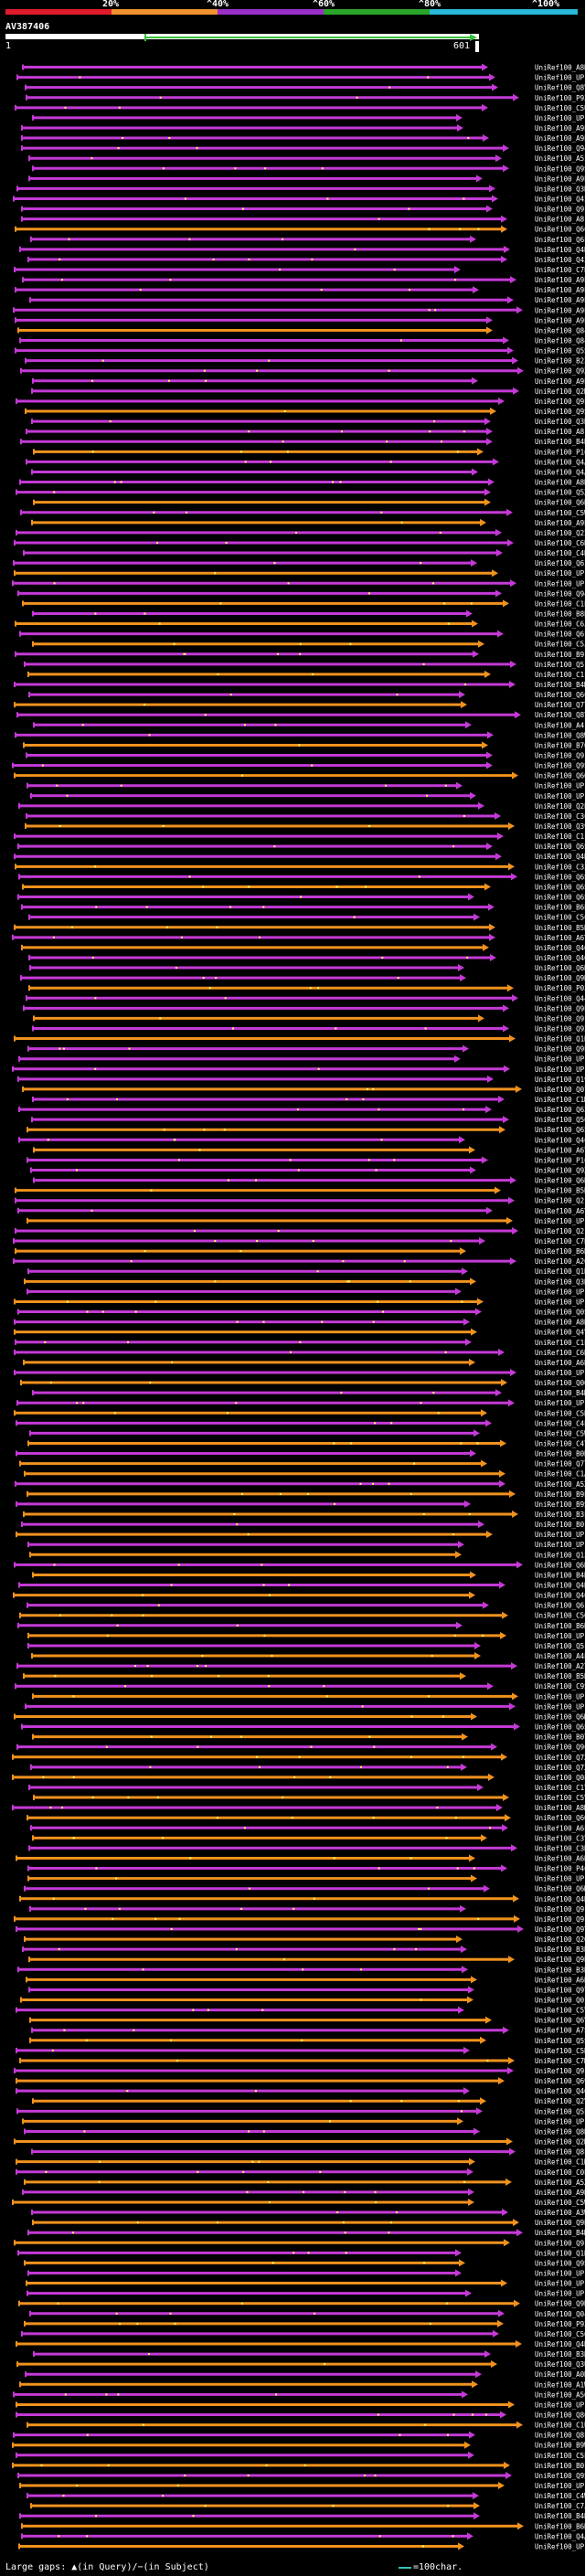  Describe the element at coordinates (307, 968) in the screenshot. I see `hit-row: UniRef100_Q6HMM2` at that location.